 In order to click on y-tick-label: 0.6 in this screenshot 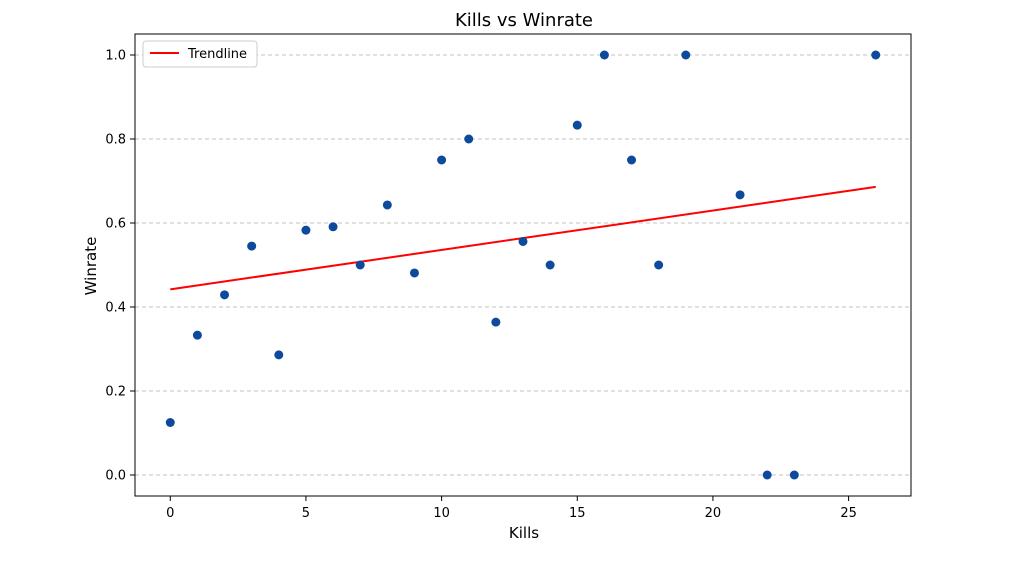, I will do `click(115, 224)`.